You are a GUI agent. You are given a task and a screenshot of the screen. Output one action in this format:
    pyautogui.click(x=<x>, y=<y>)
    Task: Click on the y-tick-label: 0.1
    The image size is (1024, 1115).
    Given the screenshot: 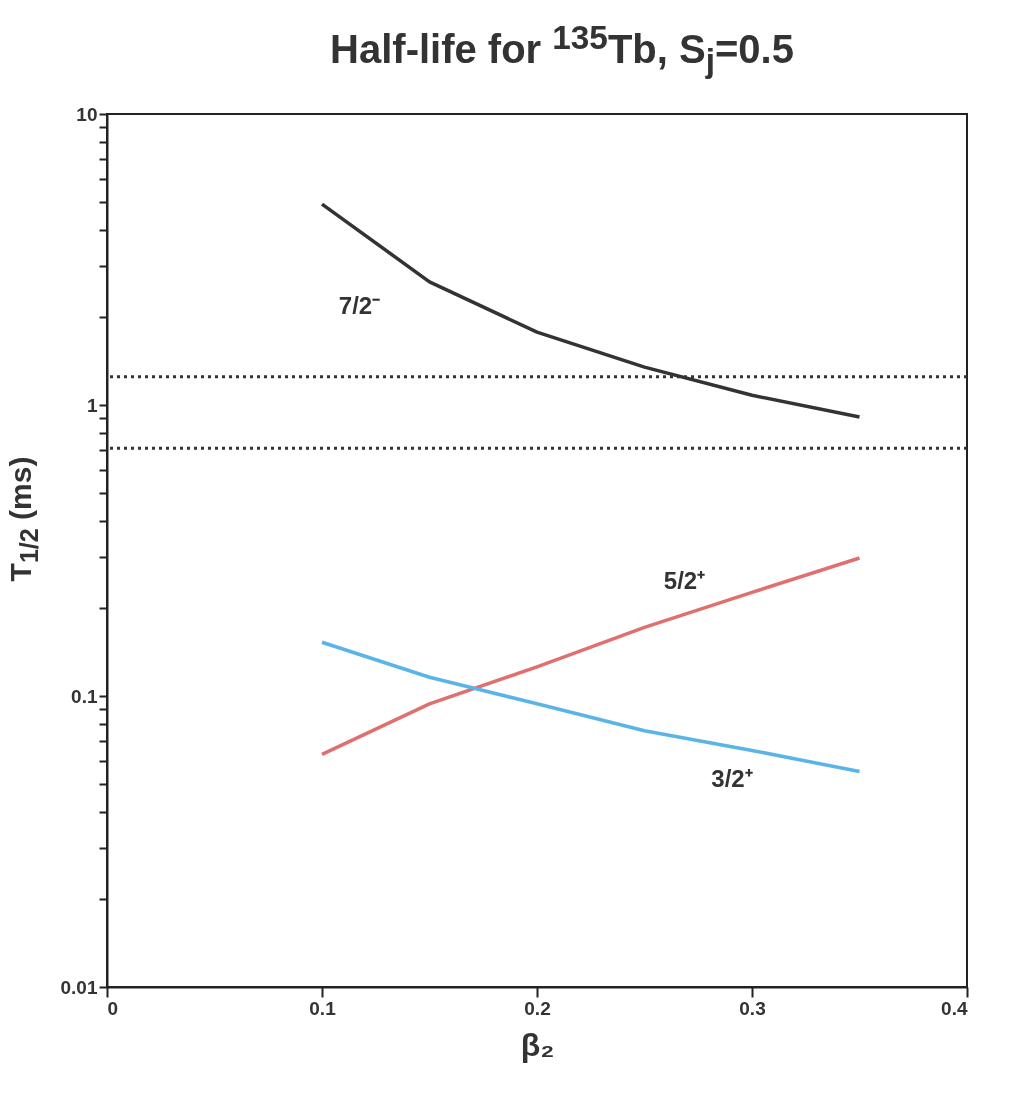 What is the action you would take?
    pyautogui.click(x=84, y=696)
    